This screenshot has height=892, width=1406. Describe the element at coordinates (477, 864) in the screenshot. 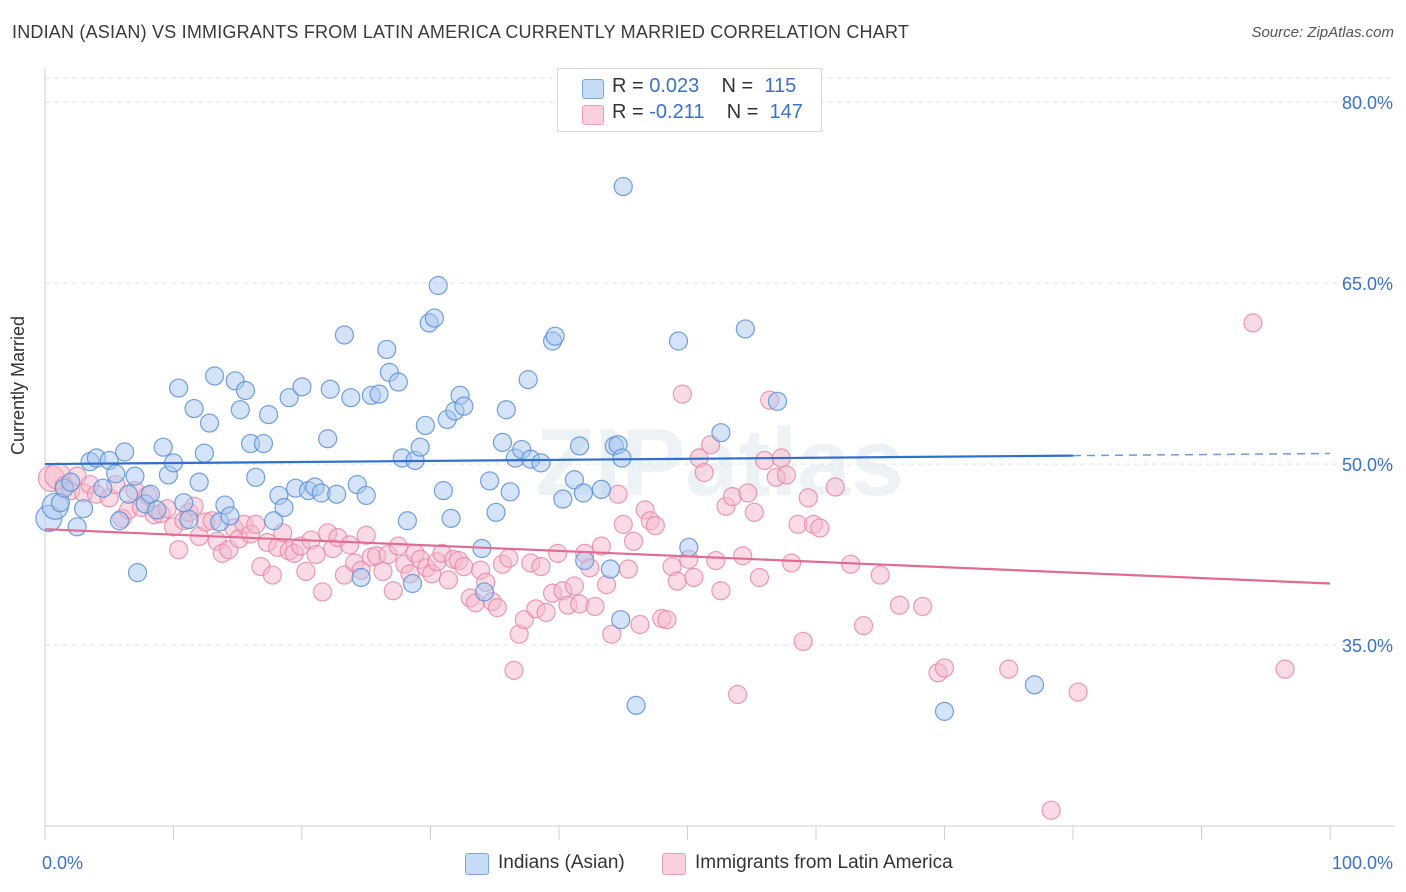

I see `bottom-legend-swatch-indians` at that location.